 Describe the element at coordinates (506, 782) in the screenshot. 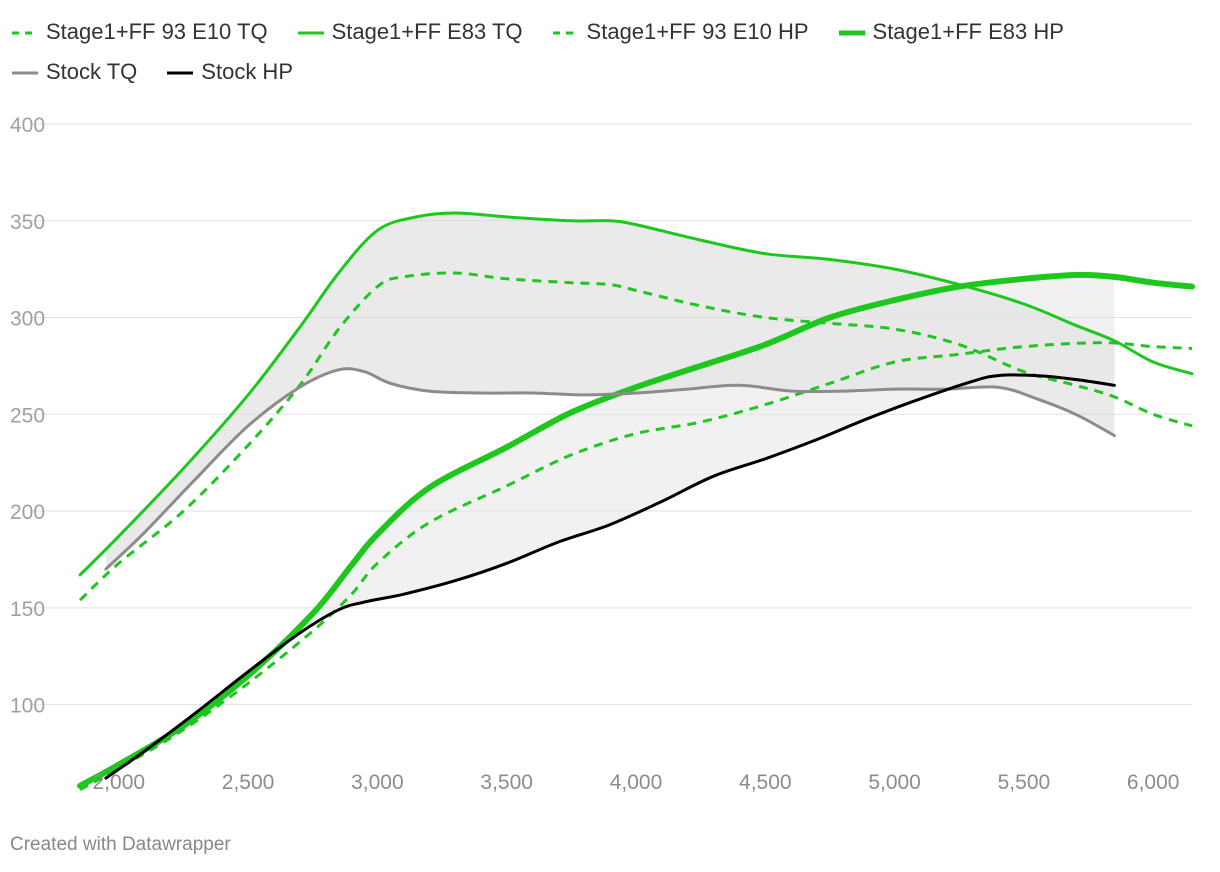

I see `x-tick-label: 3,500` at that location.